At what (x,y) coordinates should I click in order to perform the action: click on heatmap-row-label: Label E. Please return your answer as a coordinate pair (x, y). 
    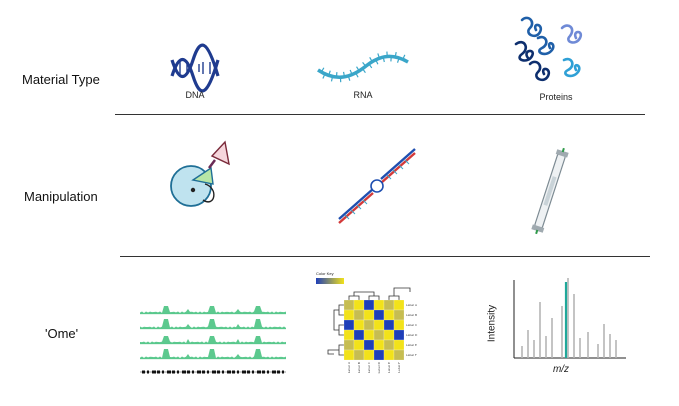
    Looking at the image, I should click on (411, 345).